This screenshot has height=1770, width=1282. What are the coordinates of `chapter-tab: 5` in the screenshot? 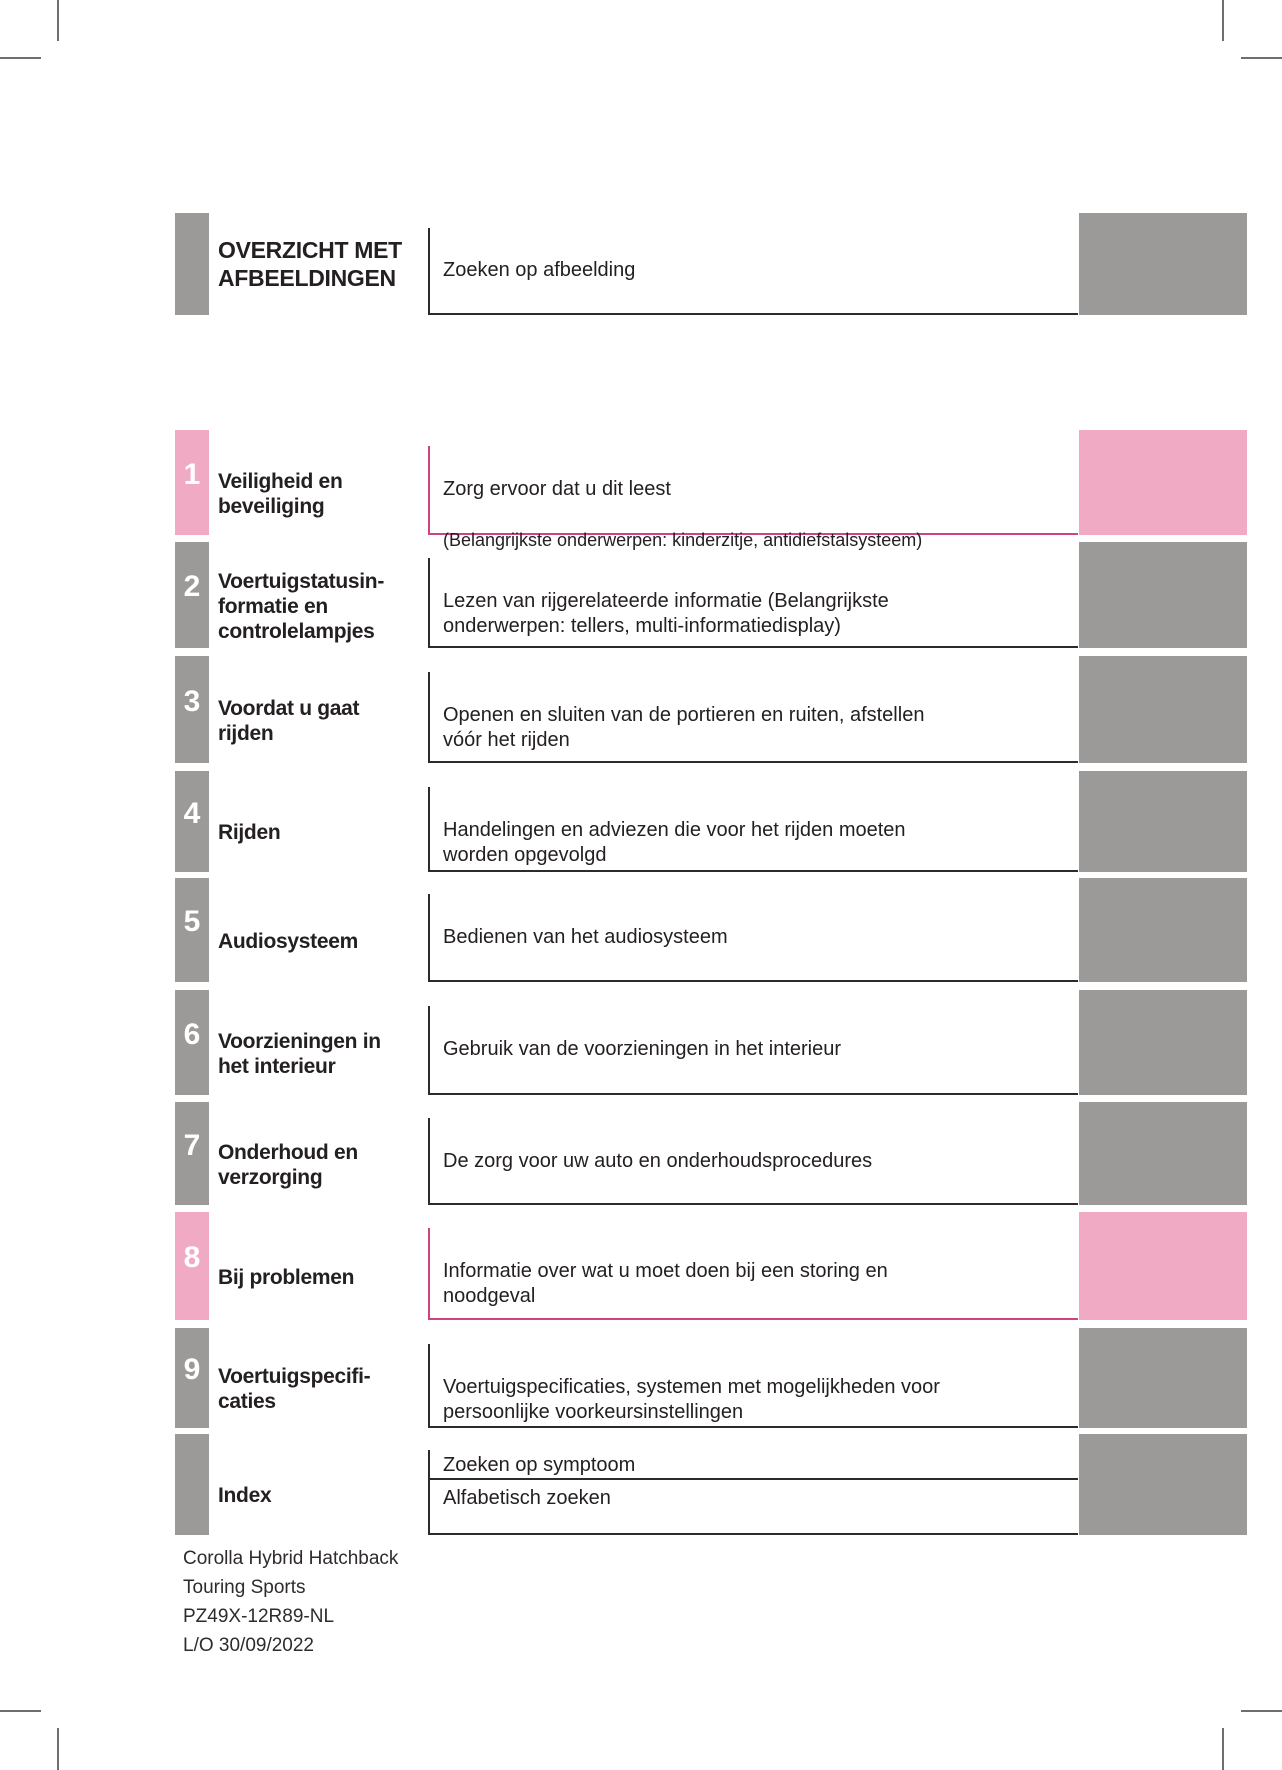 It's located at (192, 930).